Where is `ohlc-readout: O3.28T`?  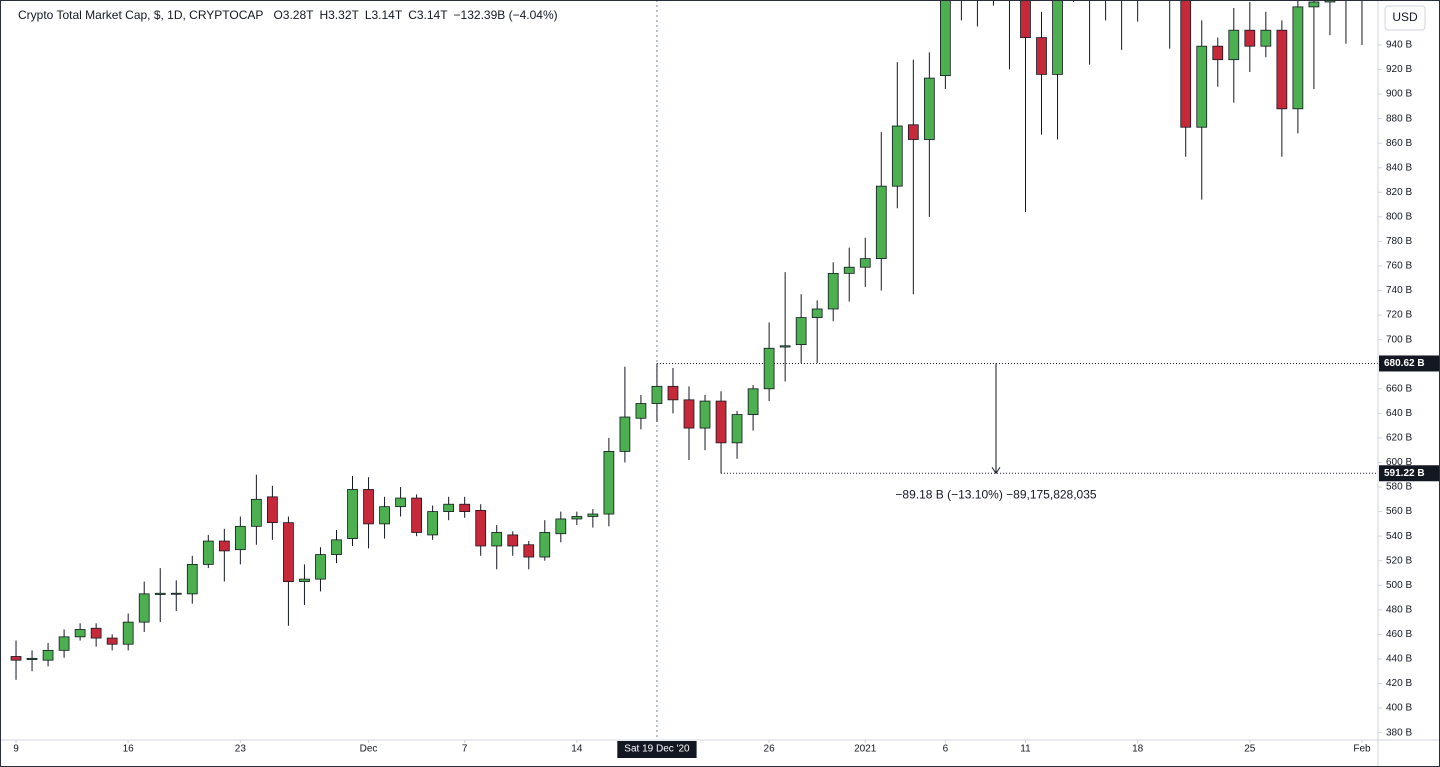
ohlc-readout: O3.28T is located at coordinates (293, 15).